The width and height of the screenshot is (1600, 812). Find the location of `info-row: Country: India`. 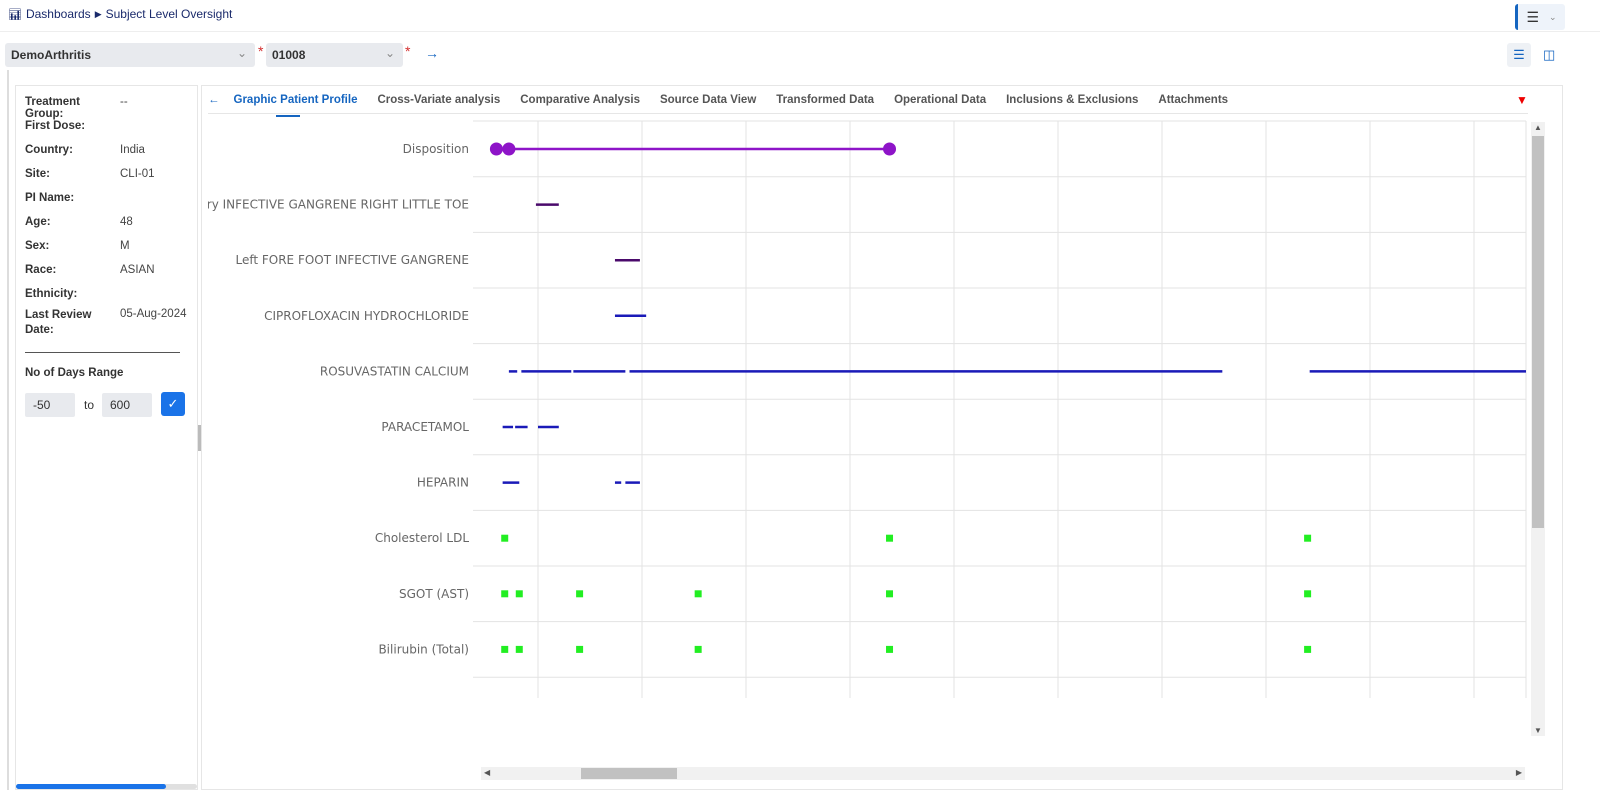

info-row: Country: India is located at coordinates (85, 150).